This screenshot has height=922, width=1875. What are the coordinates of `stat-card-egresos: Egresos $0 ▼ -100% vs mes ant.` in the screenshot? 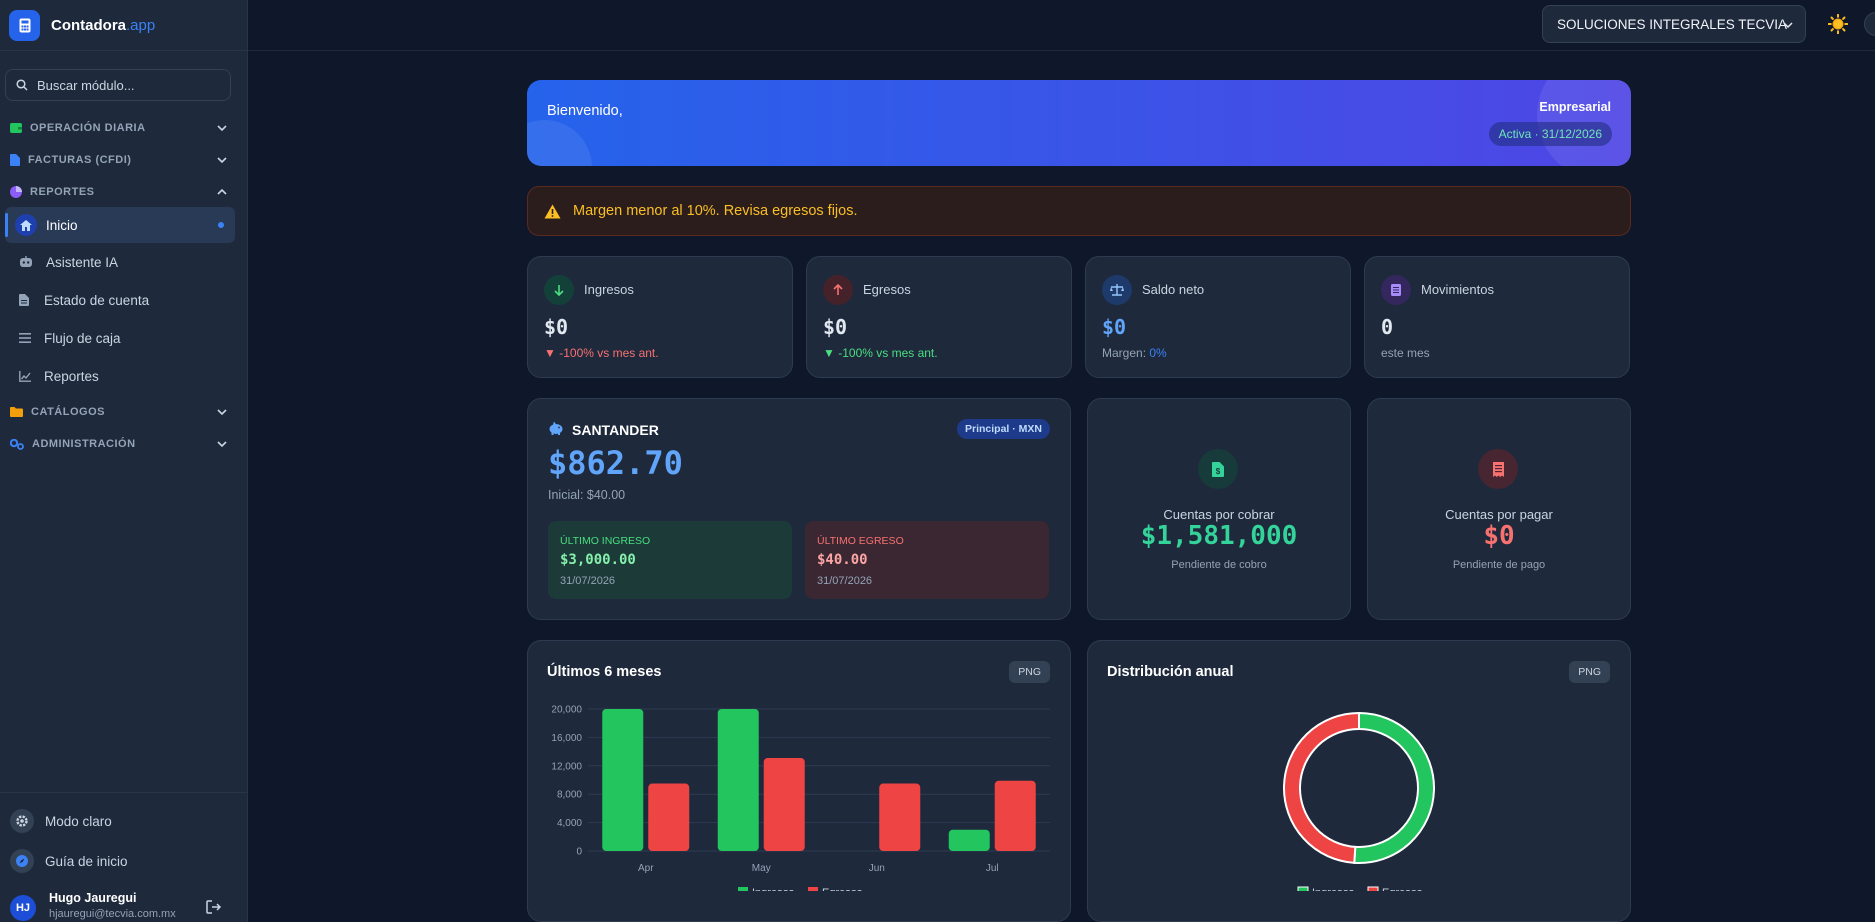 It's located at (939, 317).